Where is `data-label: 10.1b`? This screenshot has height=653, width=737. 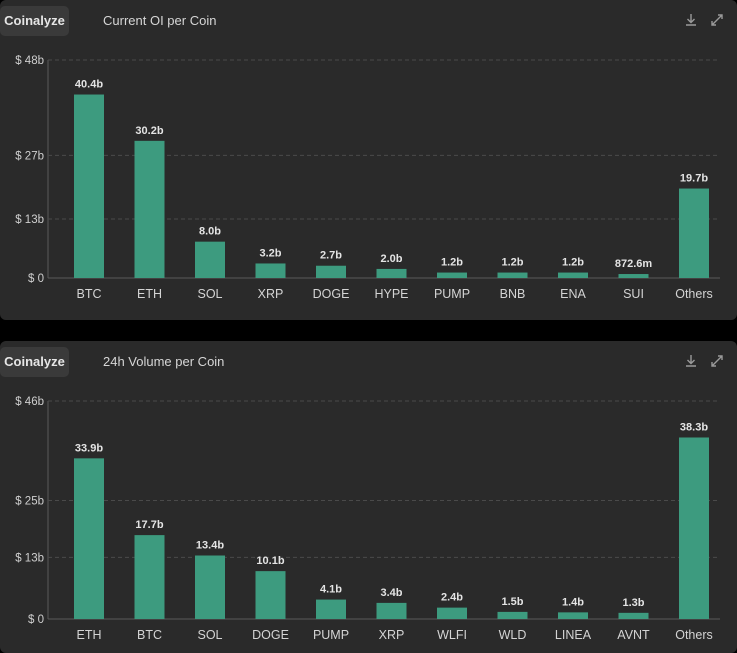
data-label: 10.1b is located at coordinates (270, 561).